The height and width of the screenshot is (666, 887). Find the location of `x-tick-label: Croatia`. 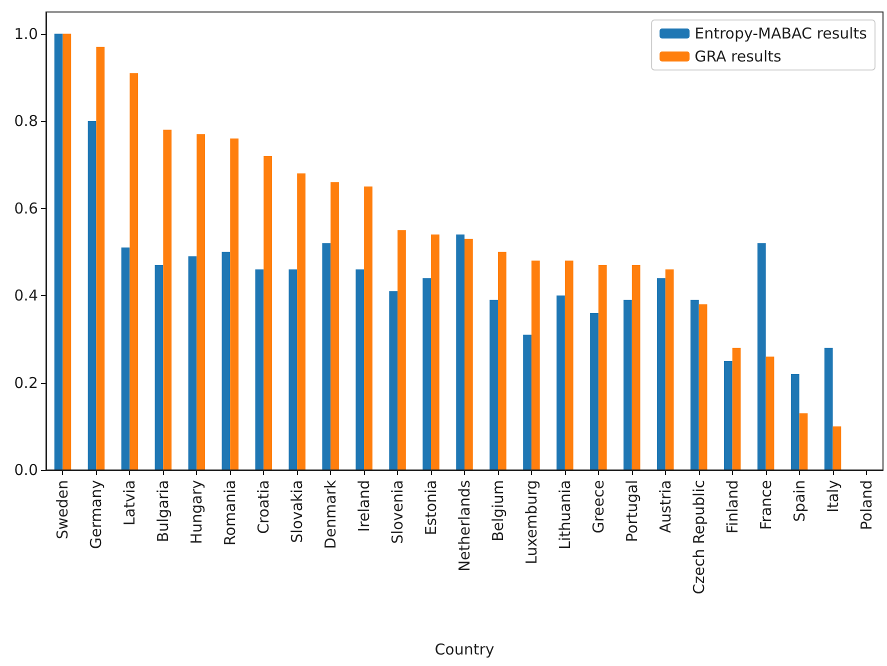

x-tick-label: Croatia is located at coordinates (263, 507).